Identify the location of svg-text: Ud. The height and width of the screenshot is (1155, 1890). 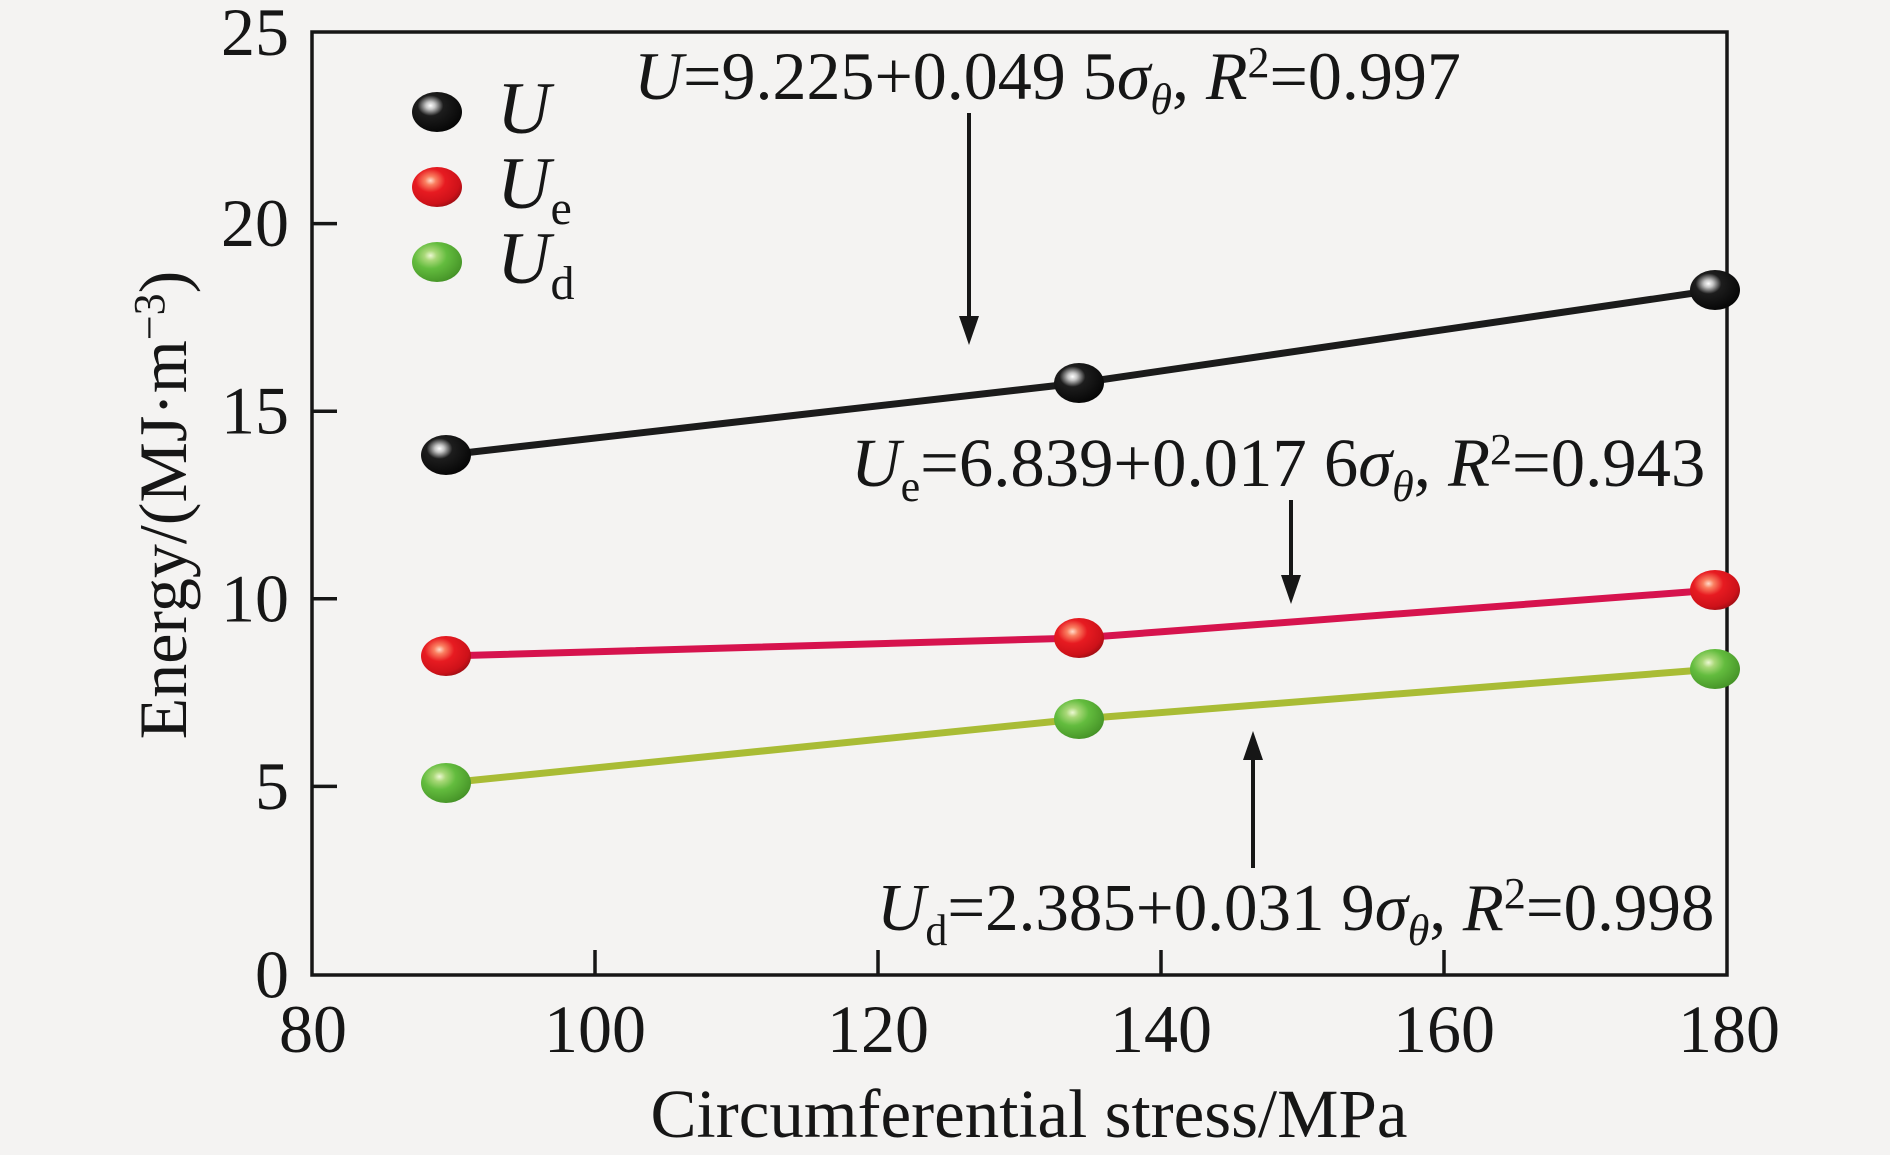
(535, 264).